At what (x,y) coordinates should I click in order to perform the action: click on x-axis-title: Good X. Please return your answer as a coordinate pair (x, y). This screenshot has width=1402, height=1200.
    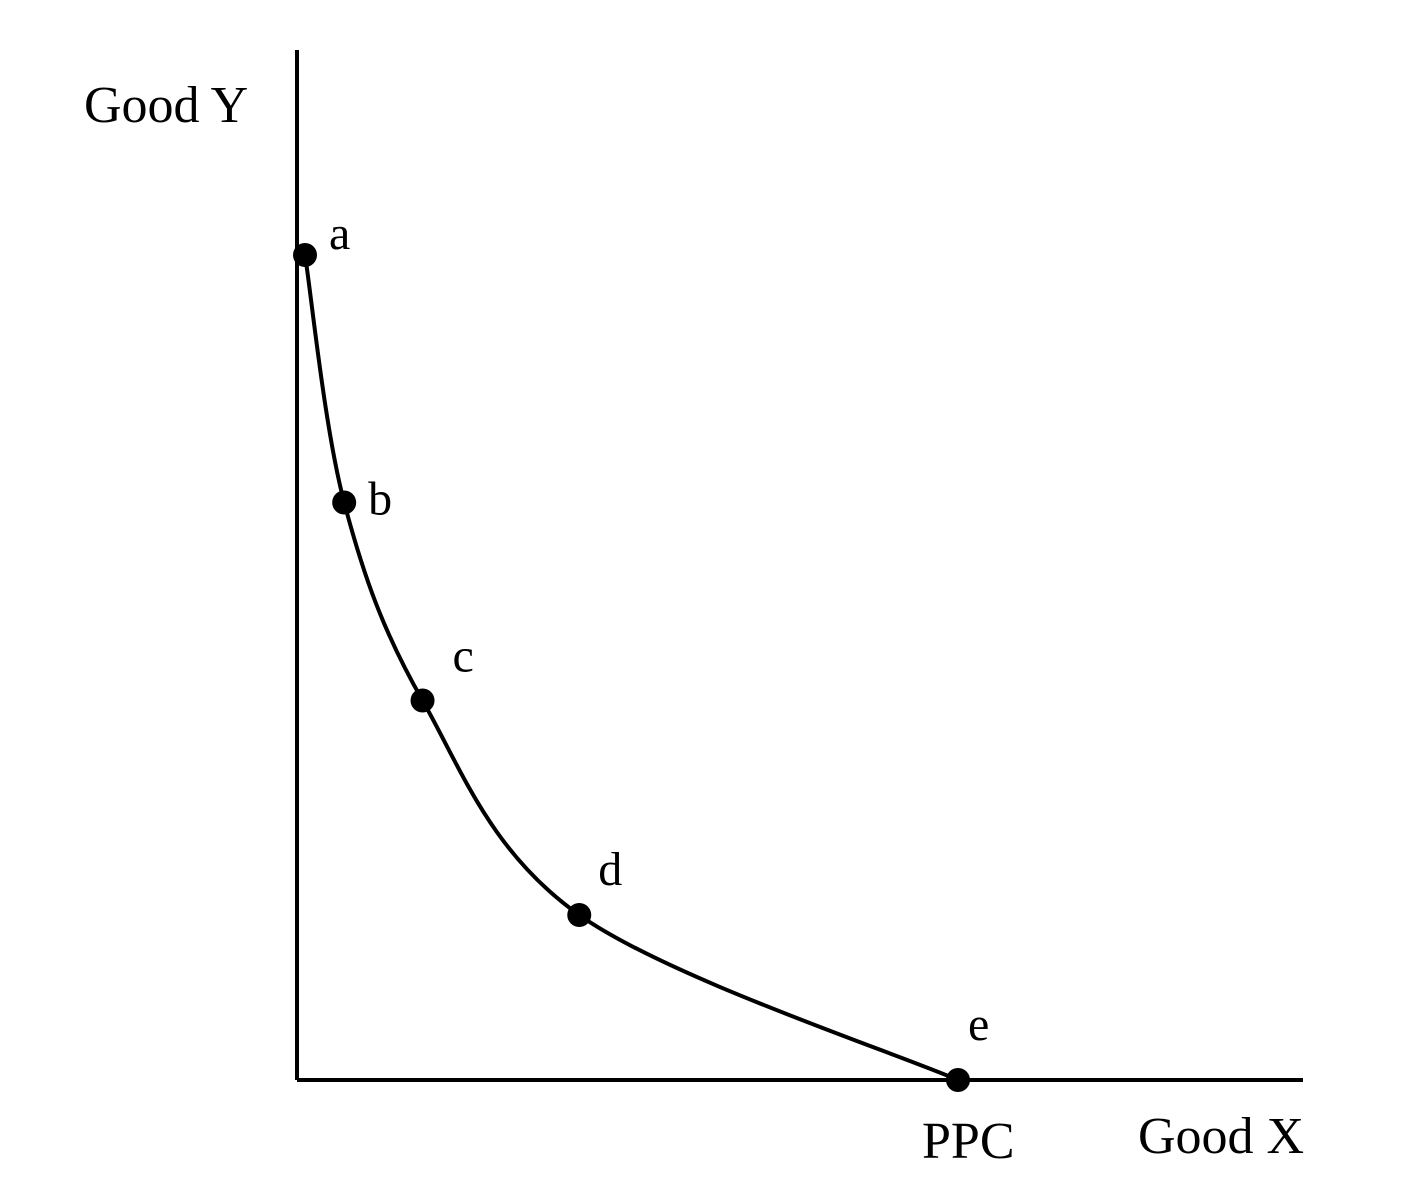
    Looking at the image, I should click on (1221, 1136).